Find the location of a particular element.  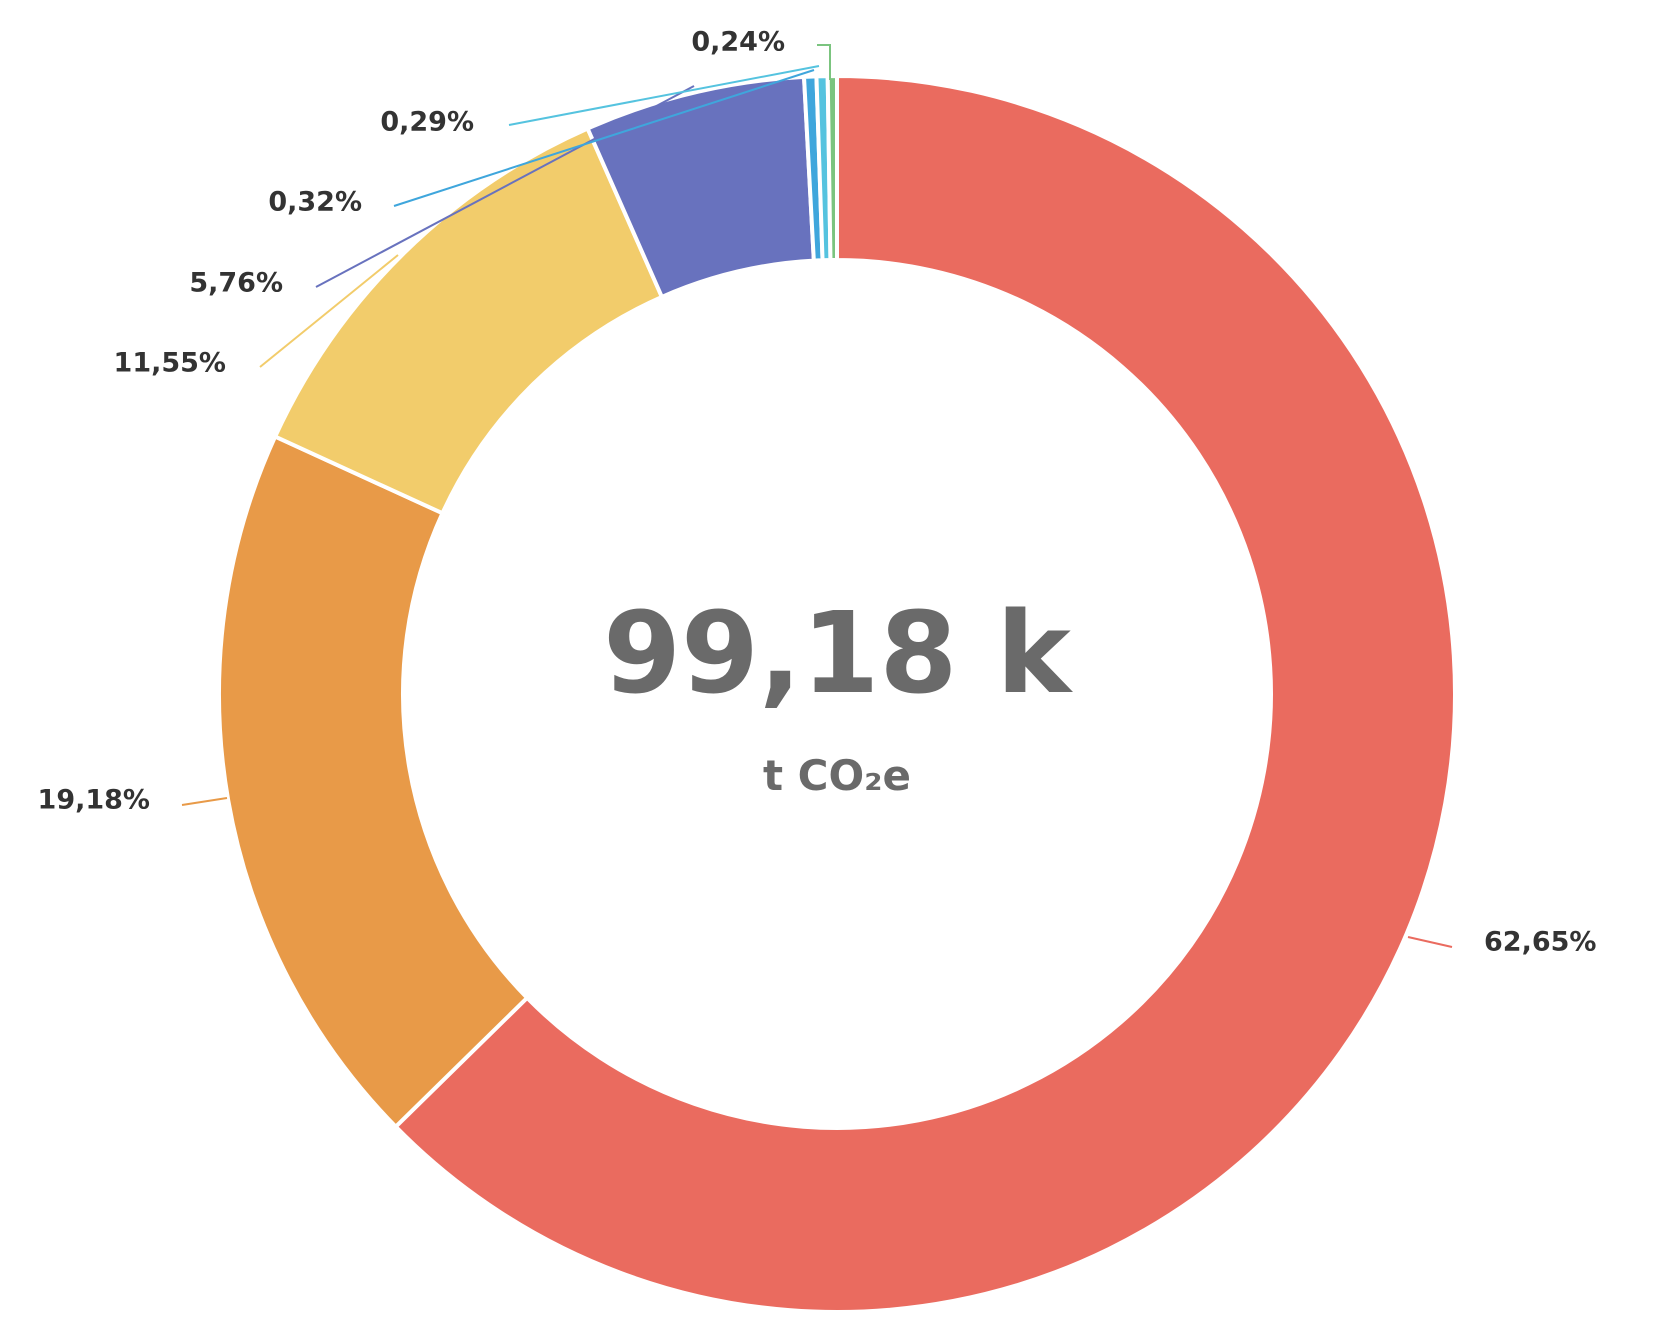

center-unit: t CO₂e is located at coordinates (837, 775).